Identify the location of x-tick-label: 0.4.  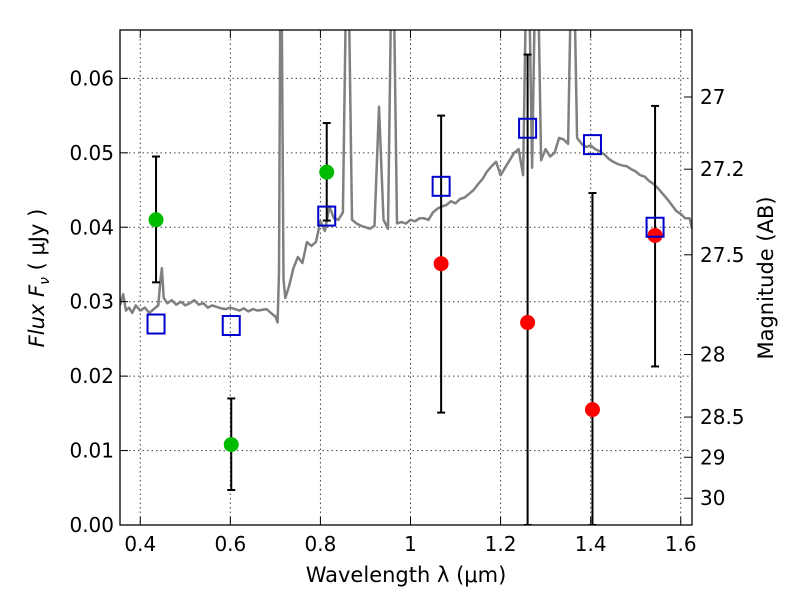
(140, 544).